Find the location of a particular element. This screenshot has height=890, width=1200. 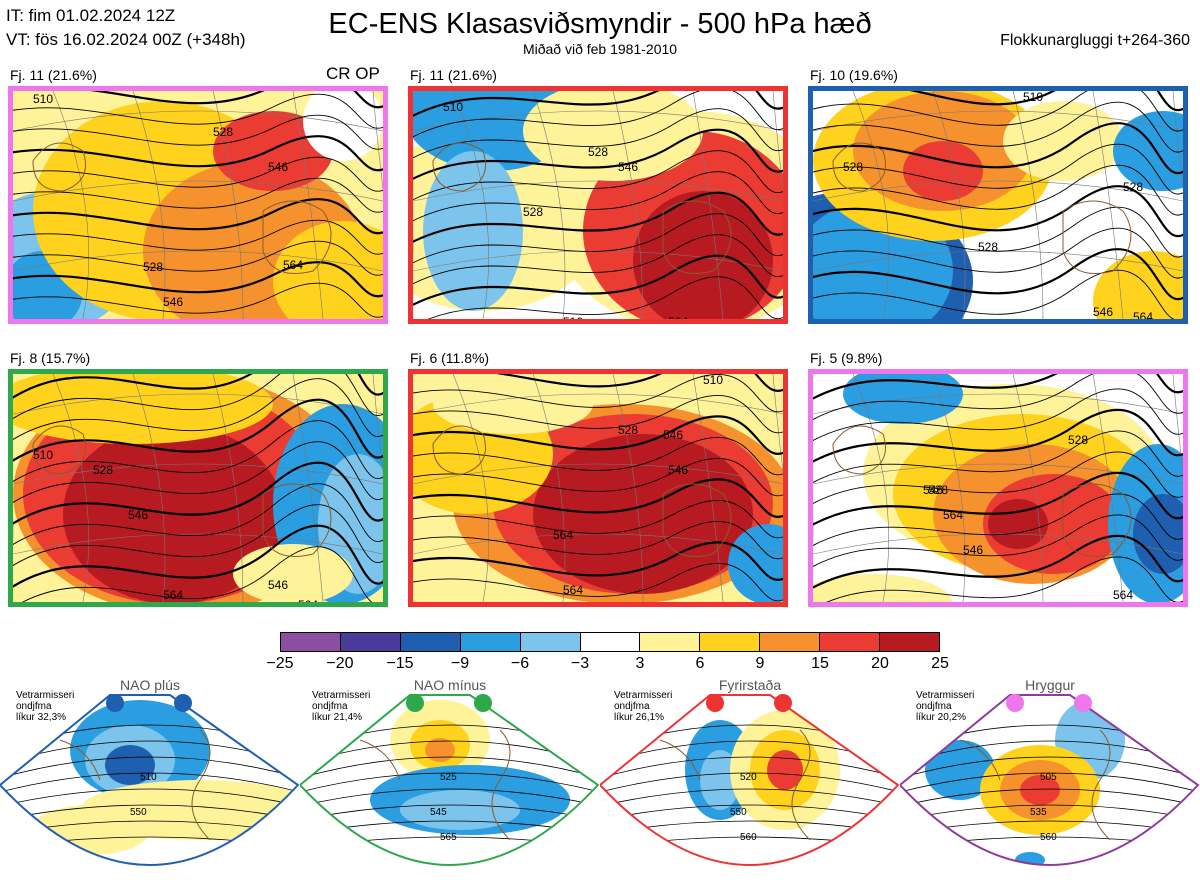

regime-frame is located at coordinates (450, 780).